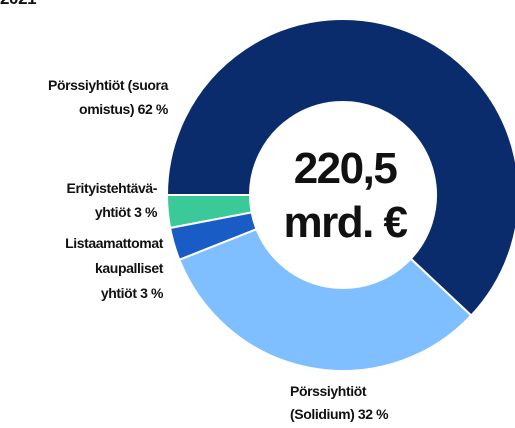 The width and height of the screenshot is (515, 428). I want to click on segment-label: Pörssiyhtiöt (suora, so click(108, 85).